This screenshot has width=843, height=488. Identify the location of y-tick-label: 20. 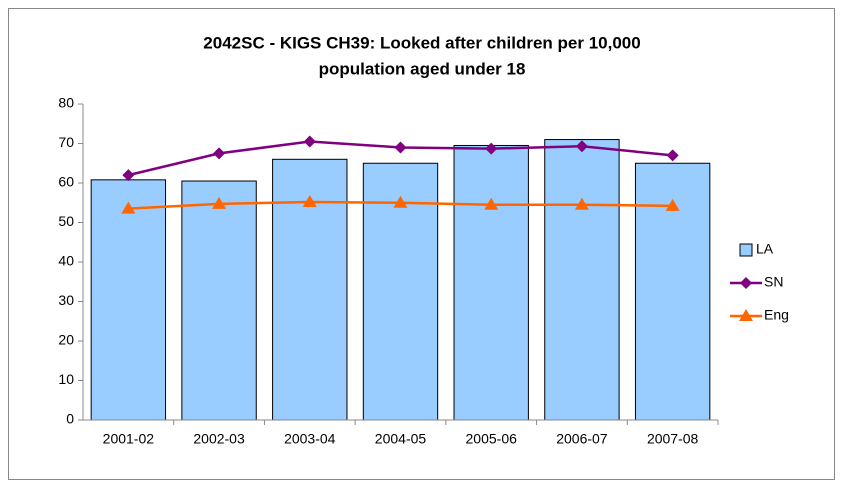
(66, 340).